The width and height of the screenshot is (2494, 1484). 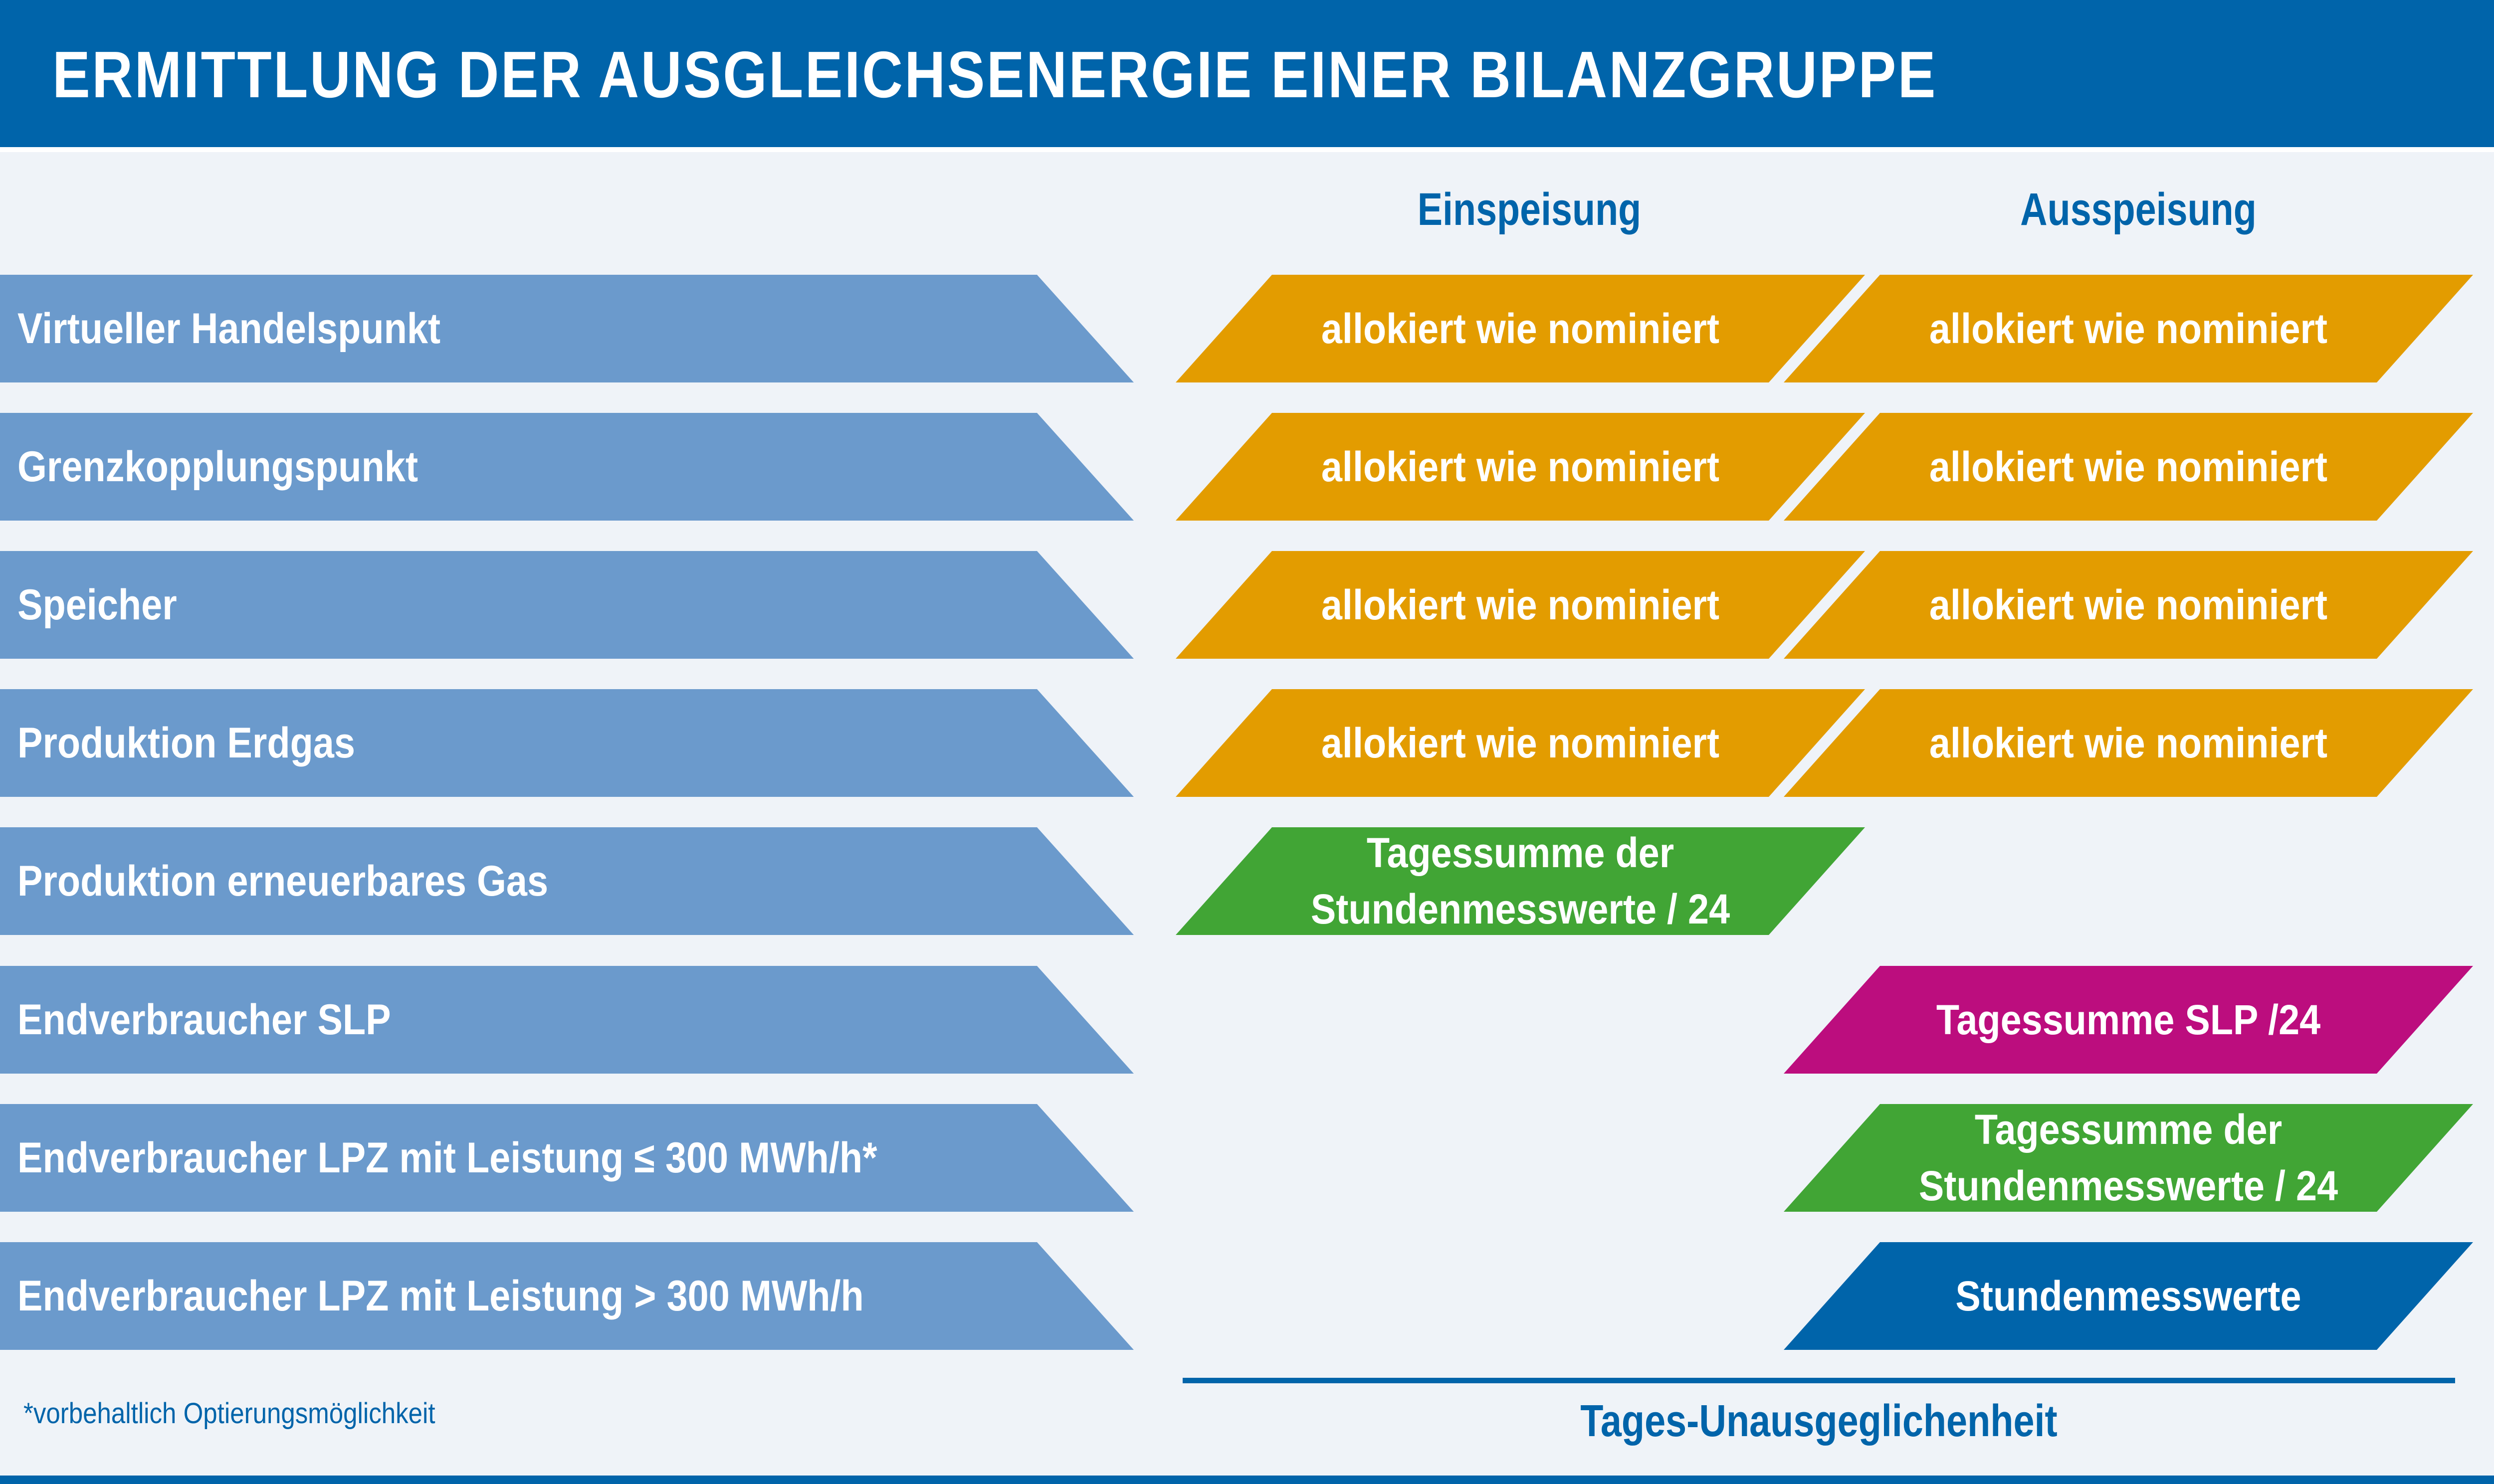 I want to click on row-label-ribbon: Produktion erneuerbares Gas, so click(x=567, y=881).